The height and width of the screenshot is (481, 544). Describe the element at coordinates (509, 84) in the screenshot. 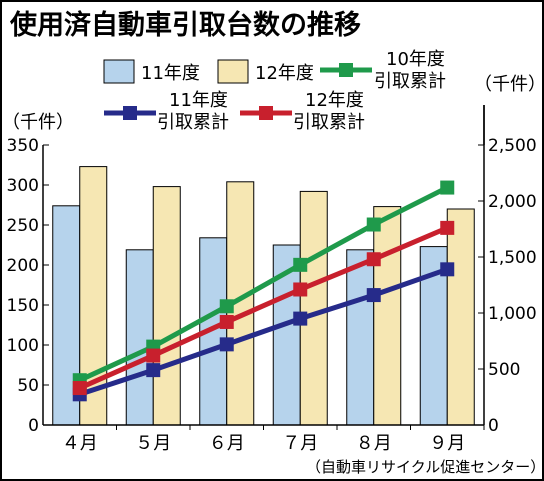

I see `right-axis-unit: （千件）` at that location.